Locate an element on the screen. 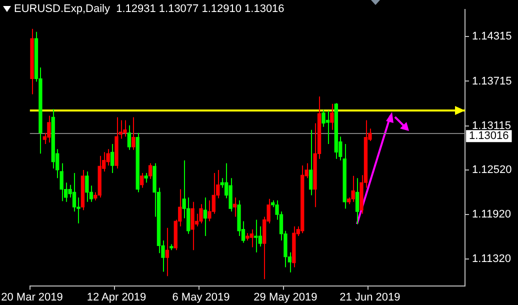  y-tick-label: 1.12520 is located at coordinates (492, 170).